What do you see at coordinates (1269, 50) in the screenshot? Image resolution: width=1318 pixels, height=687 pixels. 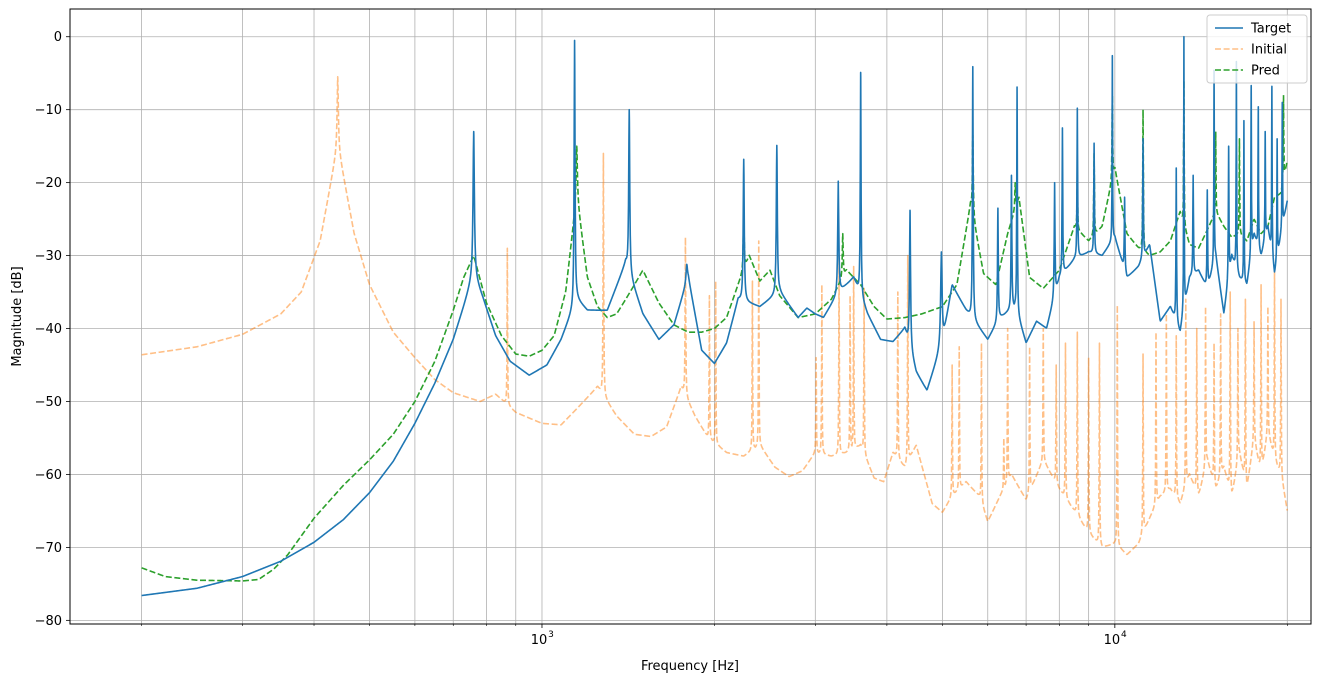 I see `legend-label-initial: Initial` at bounding box center [1269, 50].